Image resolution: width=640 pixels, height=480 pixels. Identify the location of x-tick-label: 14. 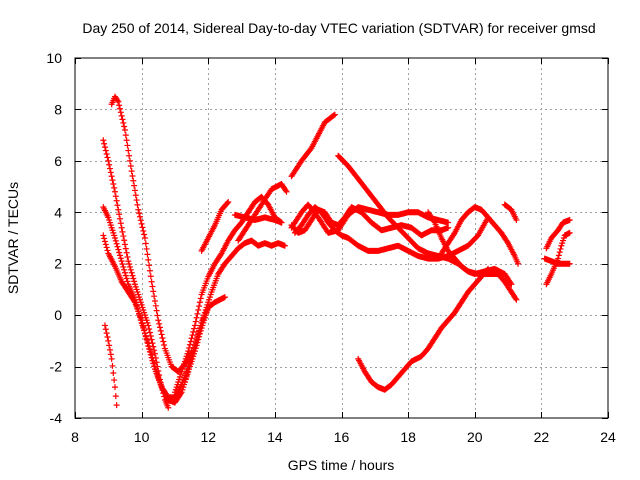
(275, 437).